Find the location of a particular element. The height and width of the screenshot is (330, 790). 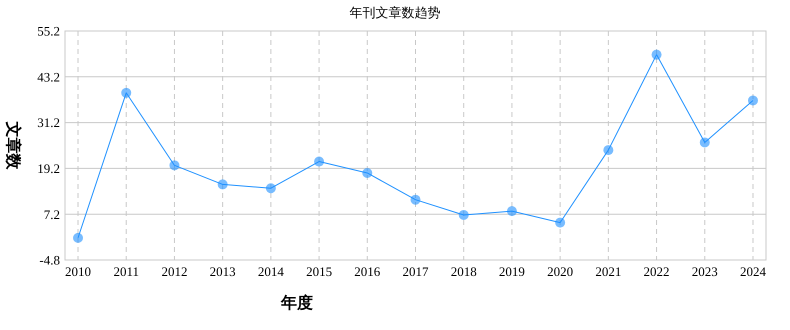

x-tick-label: 2016 is located at coordinates (367, 271).